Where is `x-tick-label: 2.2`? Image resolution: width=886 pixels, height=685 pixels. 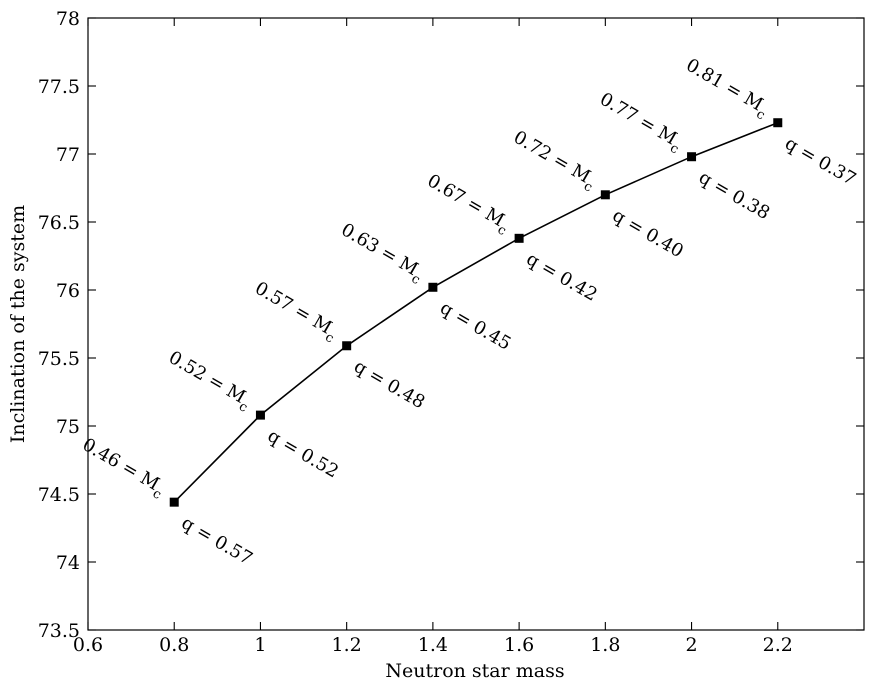
x-tick-label: 2.2 is located at coordinates (778, 645).